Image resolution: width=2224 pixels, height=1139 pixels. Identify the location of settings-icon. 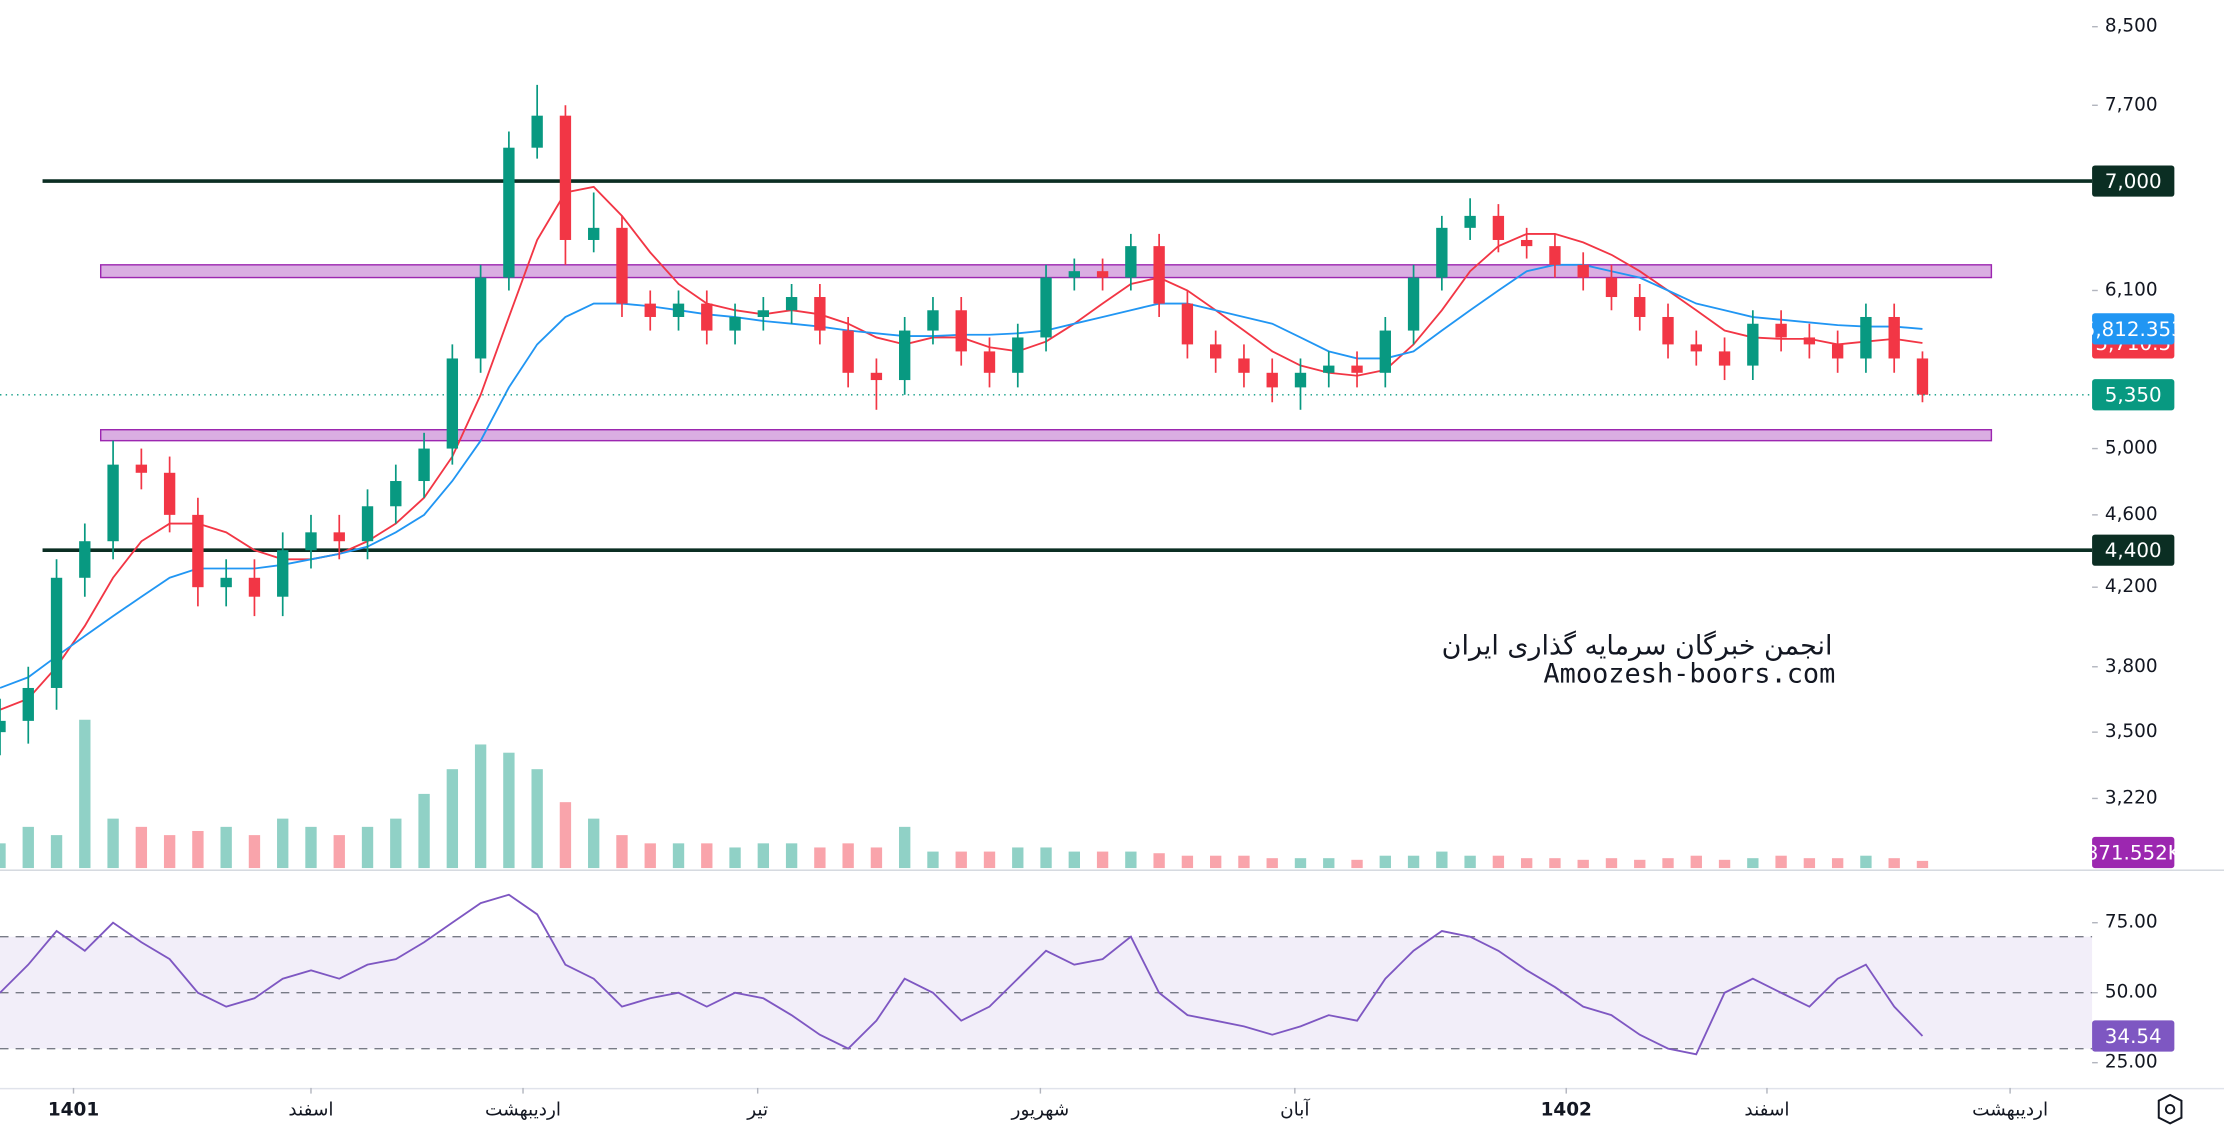
(2170, 1109).